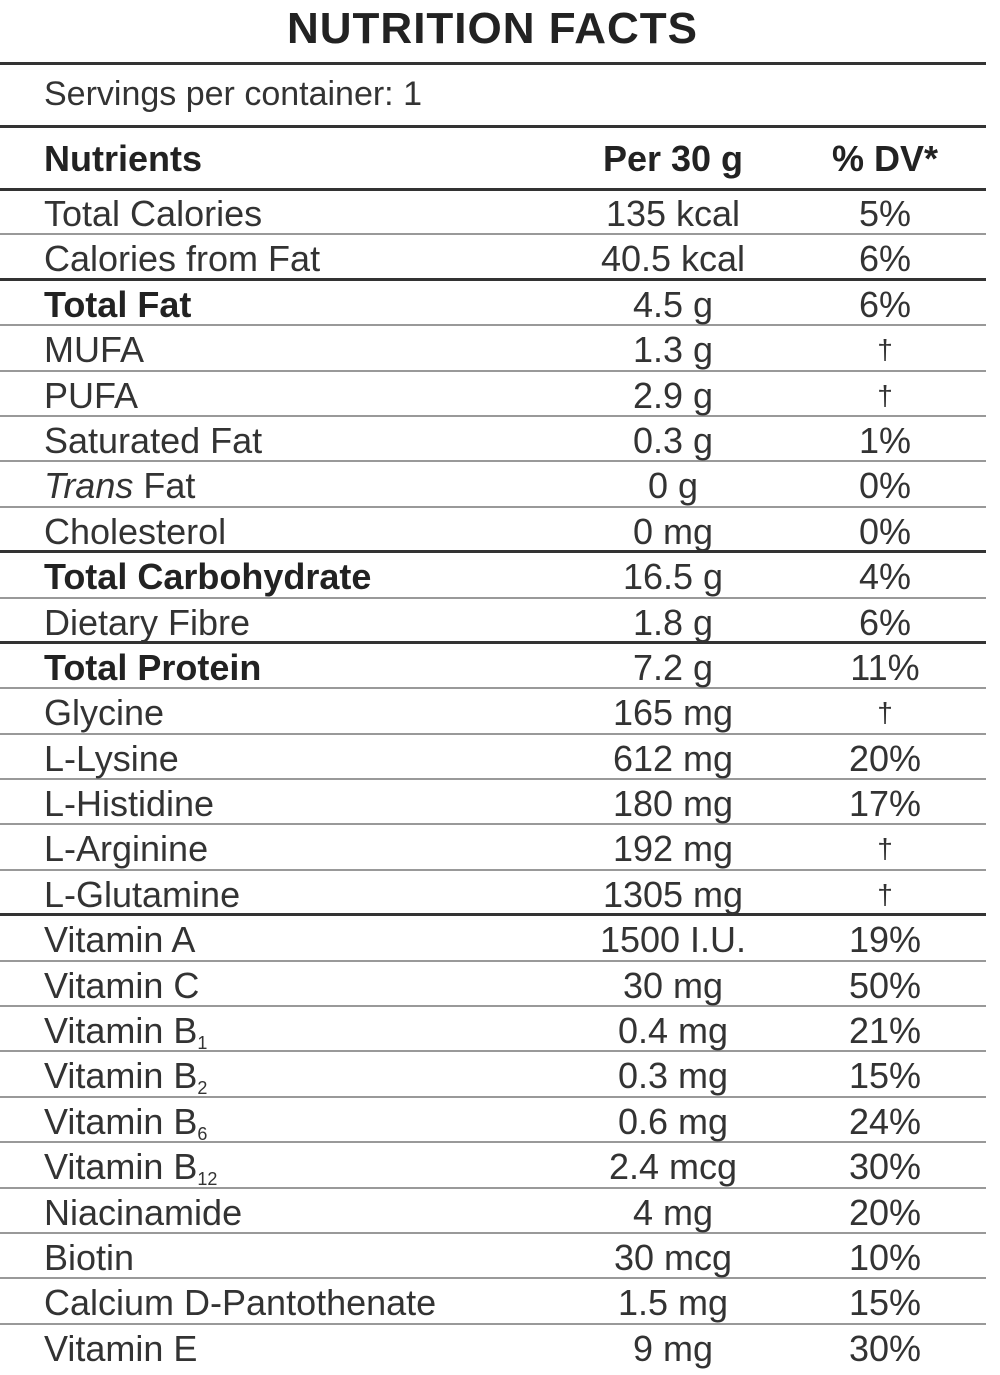 Image resolution: width=1000 pixels, height=1375 pixels. What do you see at coordinates (125, 1037) in the screenshot?
I see `nutrient-name: Vitamin B1` at bounding box center [125, 1037].